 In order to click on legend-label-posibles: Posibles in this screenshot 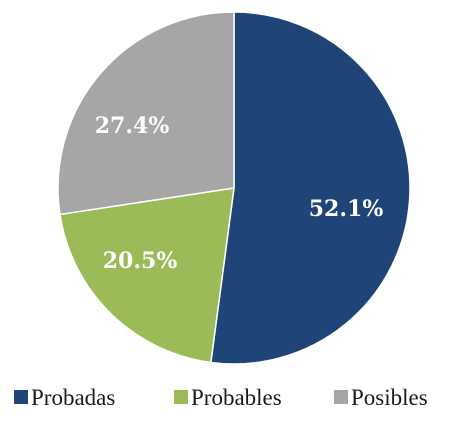, I will do `click(389, 397)`.